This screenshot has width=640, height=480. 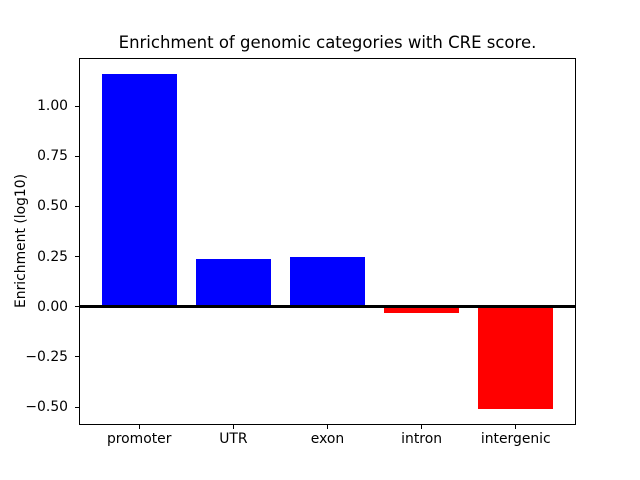 I want to click on y-tick-label: −0.50, so click(x=46, y=407).